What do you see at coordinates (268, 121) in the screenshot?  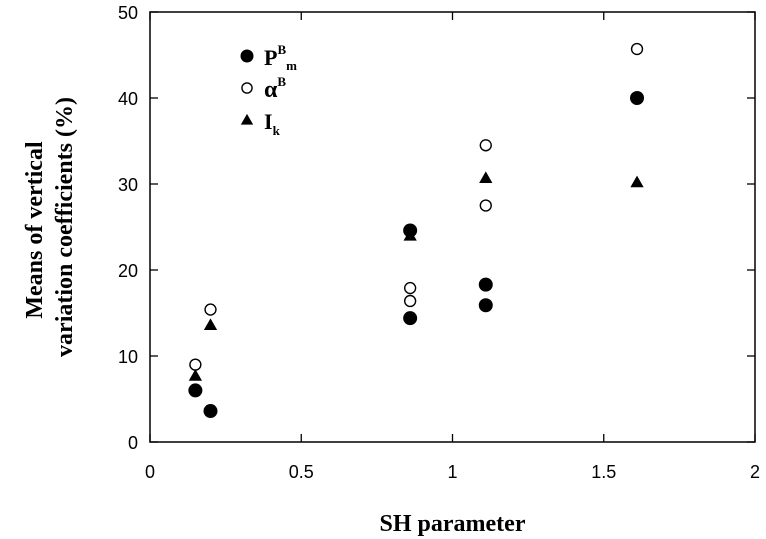 I see `legend-label-base: I` at bounding box center [268, 121].